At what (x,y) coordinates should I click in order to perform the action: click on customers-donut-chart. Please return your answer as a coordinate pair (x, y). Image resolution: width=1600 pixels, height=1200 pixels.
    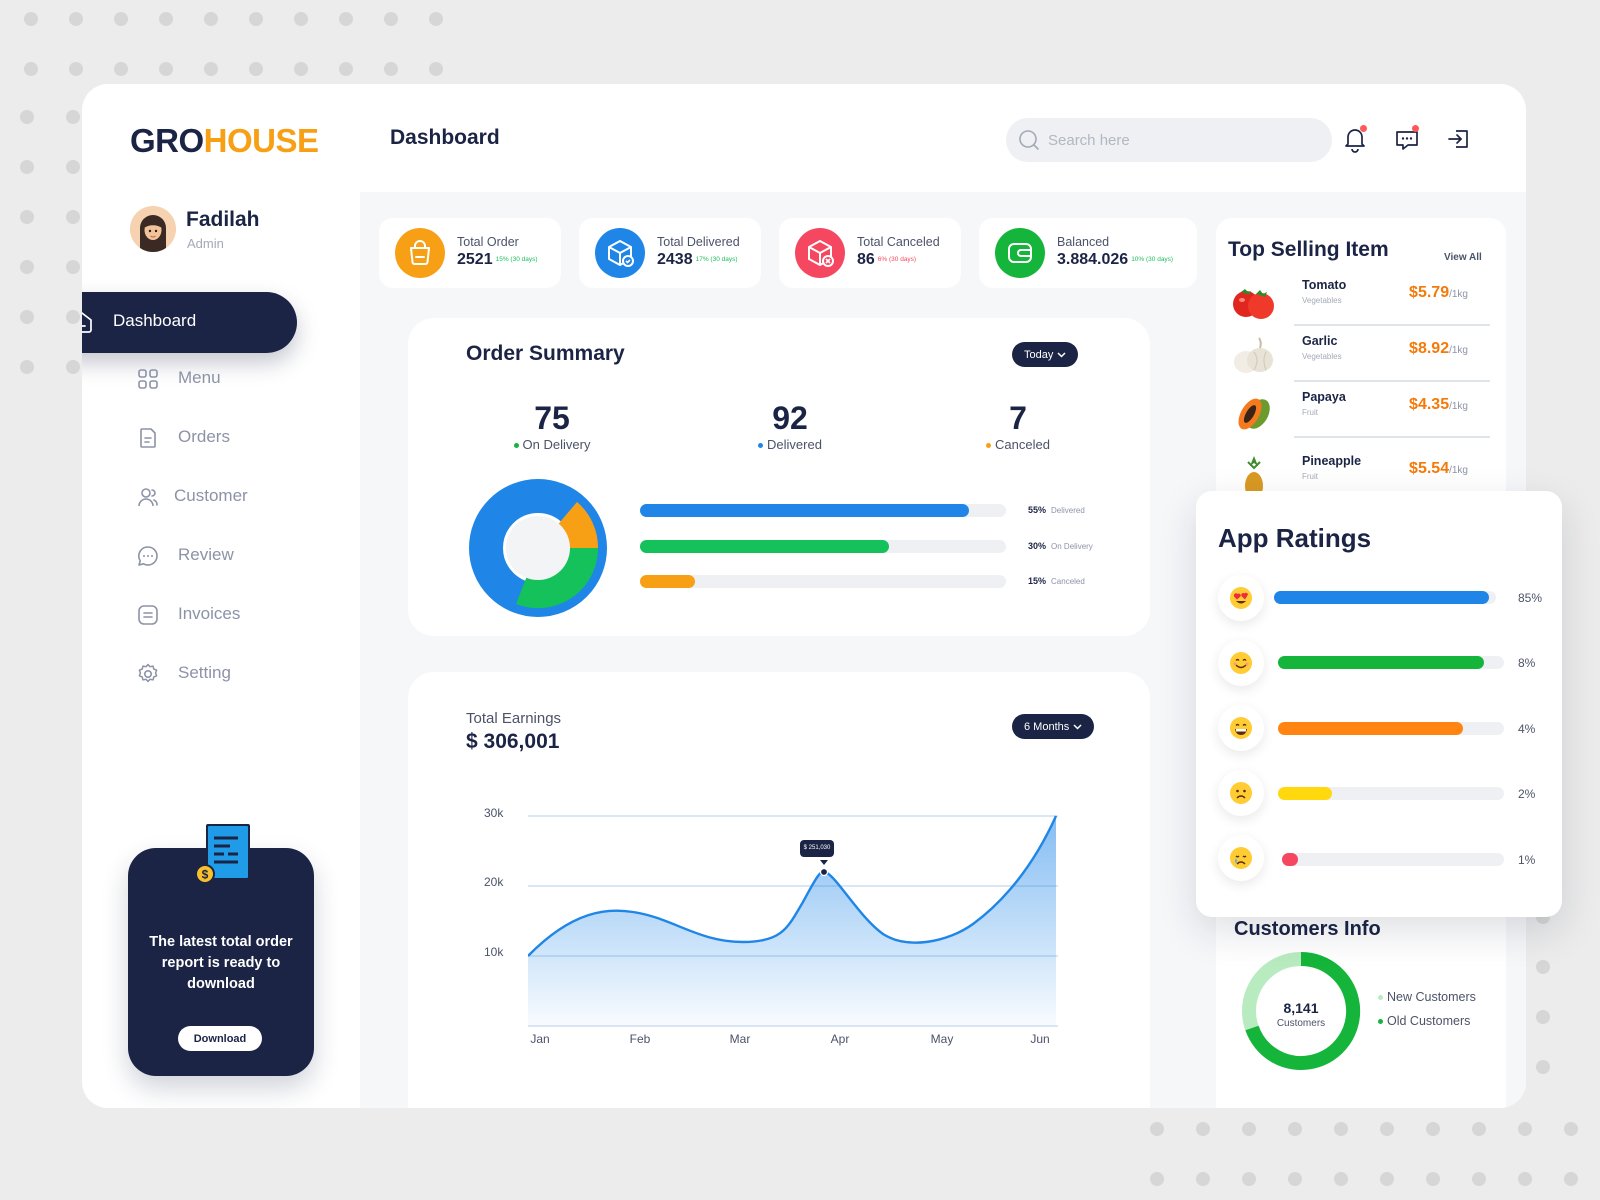
    Looking at the image, I should click on (1301, 1010).